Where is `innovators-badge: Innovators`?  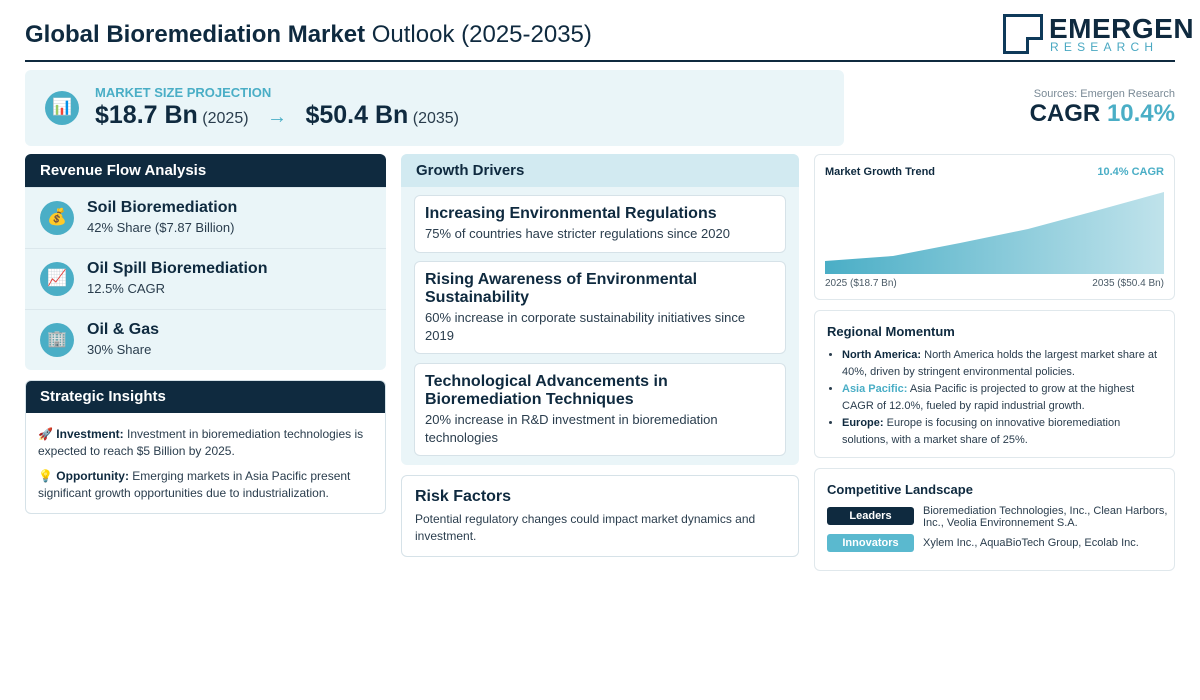 innovators-badge: Innovators is located at coordinates (870, 543).